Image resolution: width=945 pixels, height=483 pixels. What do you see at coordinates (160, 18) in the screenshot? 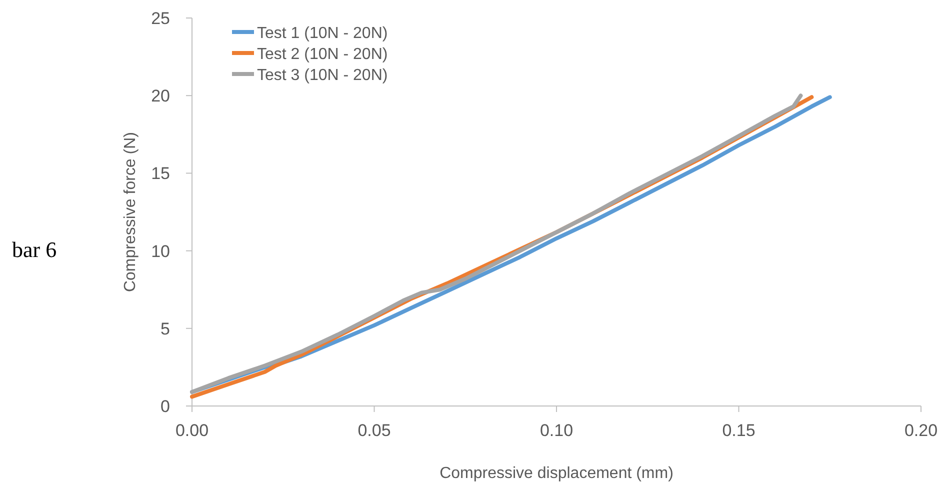
I see `y-tick-label: 25` at bounding box center [160, 18].